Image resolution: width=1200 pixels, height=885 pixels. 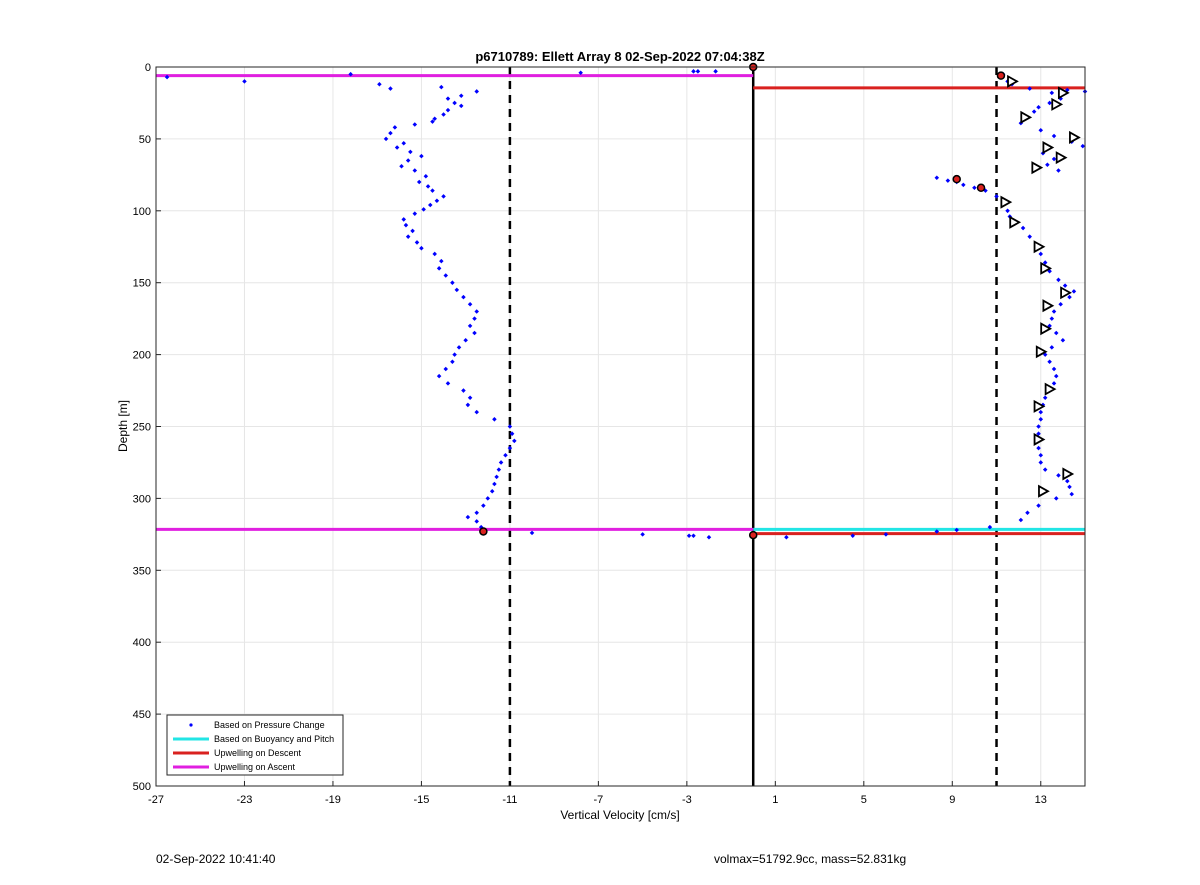 What do you see at coordinates (142, 643) in the screenshot?
I see `y-tick-label: 400` at bounding box center [142, 643].